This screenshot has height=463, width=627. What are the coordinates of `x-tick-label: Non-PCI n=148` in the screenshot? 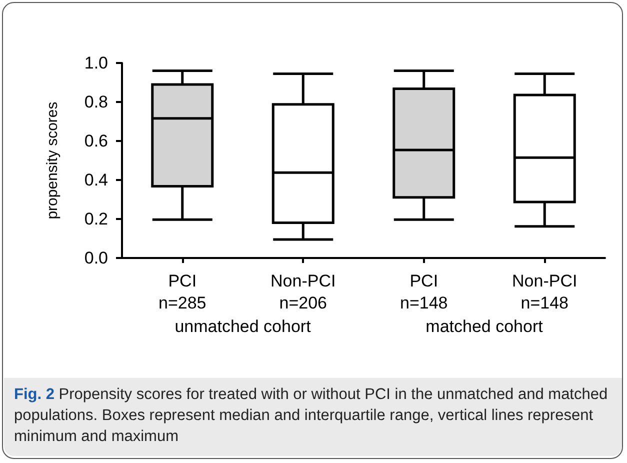 It's located at (545, 292).